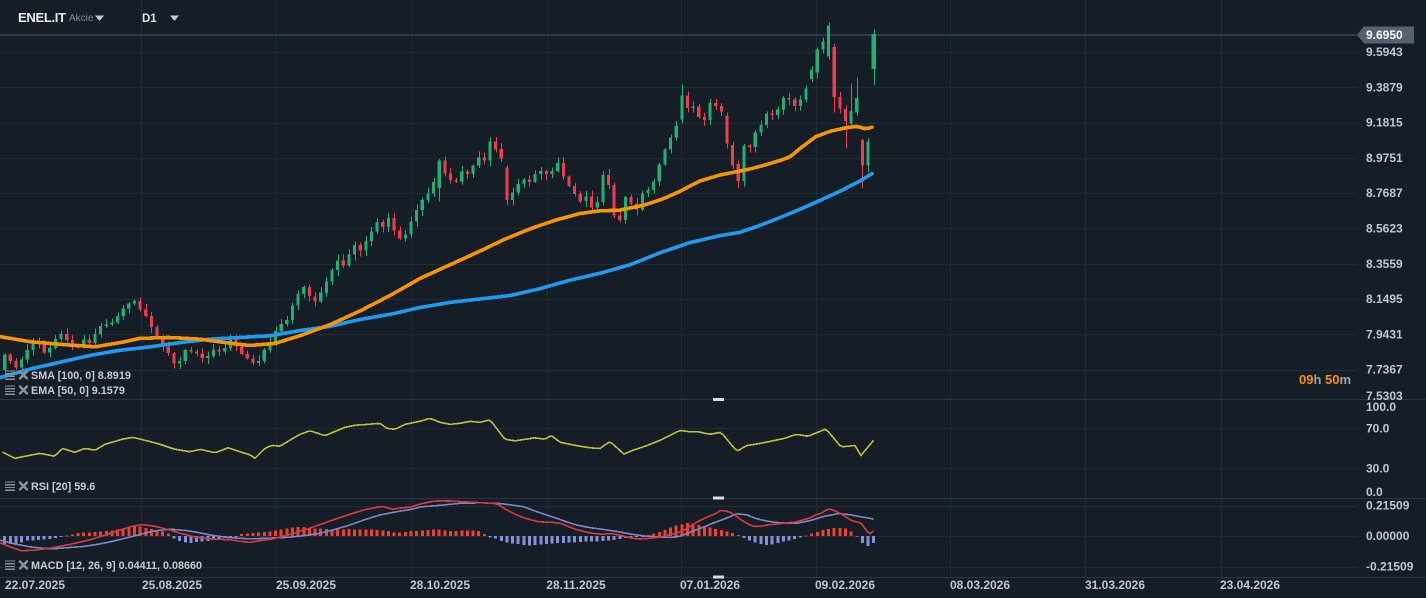 Image resolution: width=1426 pixels, height=598 pixels. What do you see at coordinates (1250, 585) in the screenshot?
I see `svg-text: 23.04.2026` at bounding box center [1250, 585].